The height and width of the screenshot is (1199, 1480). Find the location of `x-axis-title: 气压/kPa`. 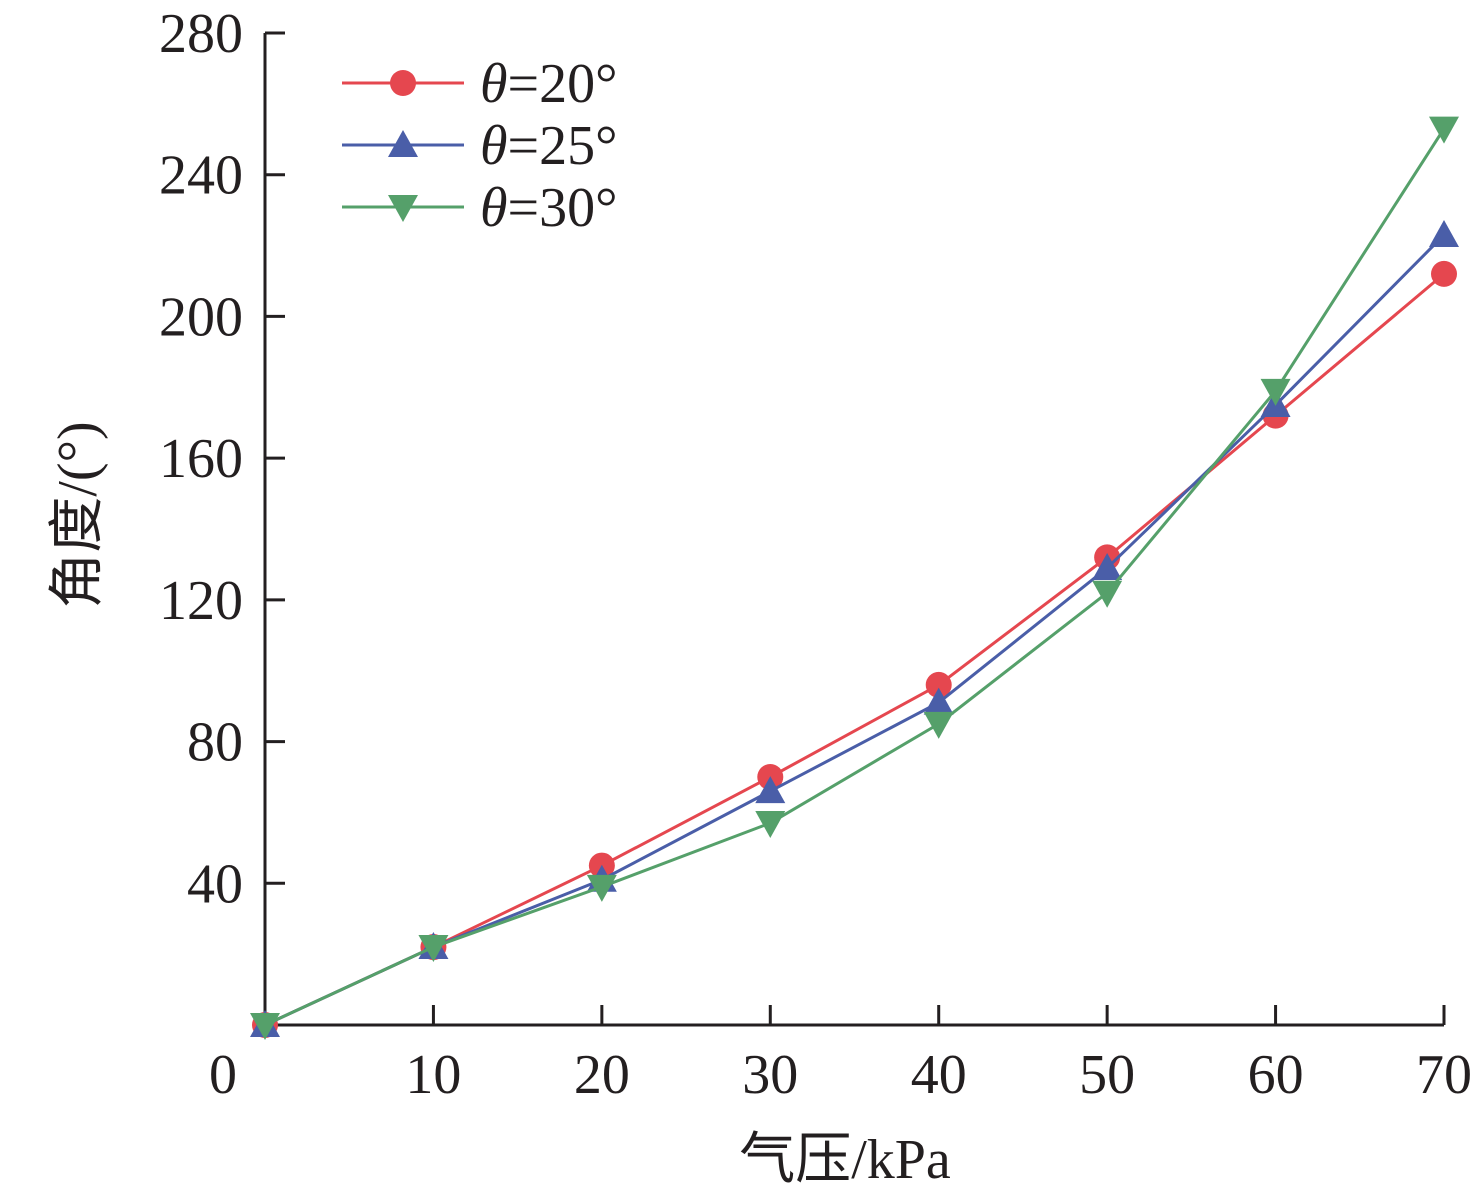

x-axis-title: 气压/kPa is located at coordinates (845, 1160).